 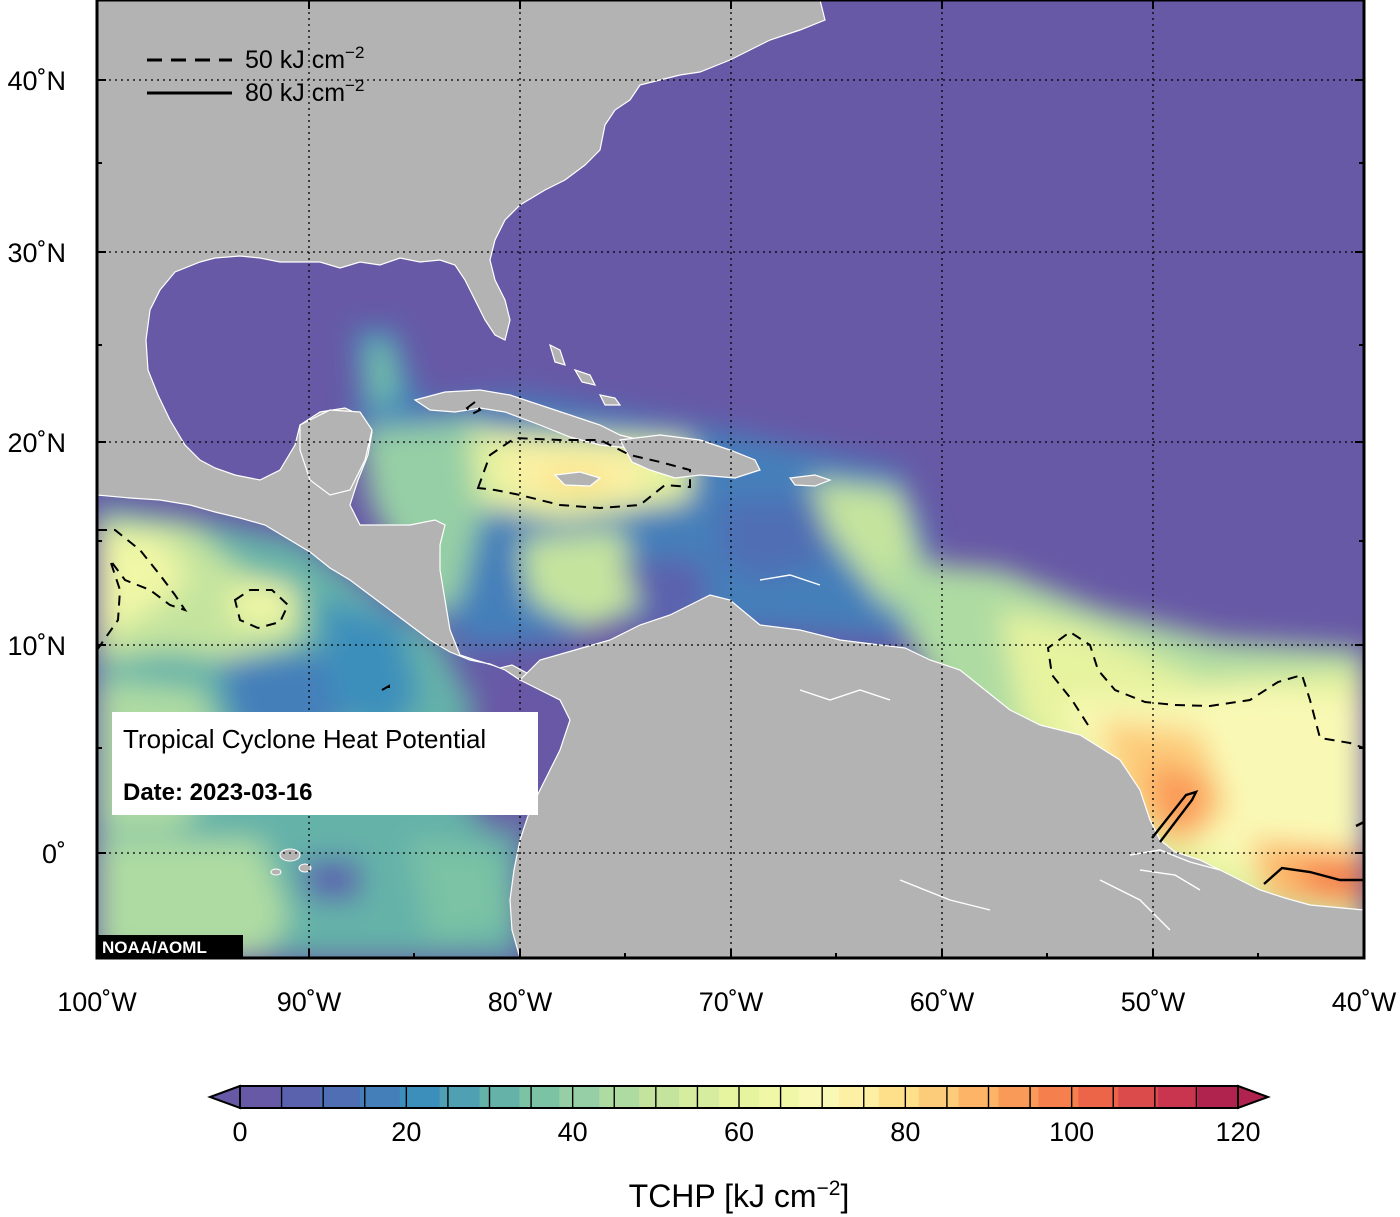 I want to click on contour-legend: 50 kJ cm−2 80 kJ cm−2, so click(x=255, y=75).